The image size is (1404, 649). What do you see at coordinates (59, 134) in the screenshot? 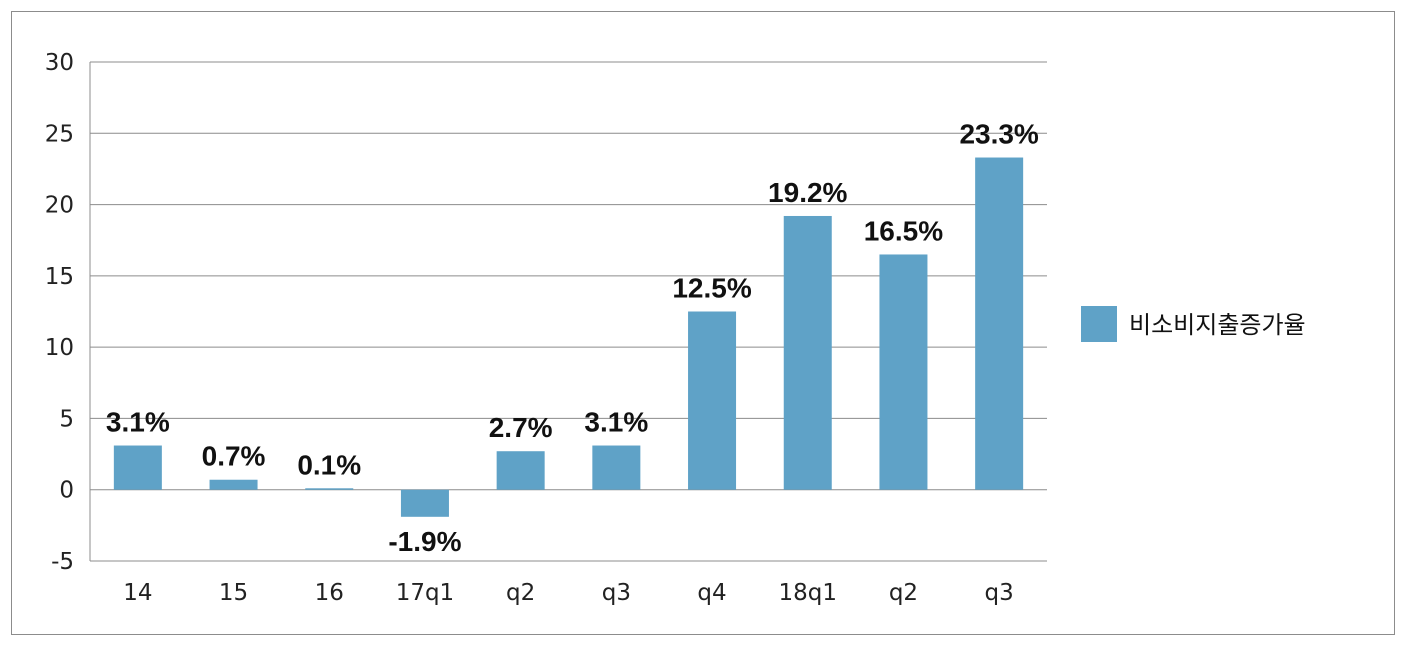
I see `y-tick-label: 25` at bounding box center [59, 134].